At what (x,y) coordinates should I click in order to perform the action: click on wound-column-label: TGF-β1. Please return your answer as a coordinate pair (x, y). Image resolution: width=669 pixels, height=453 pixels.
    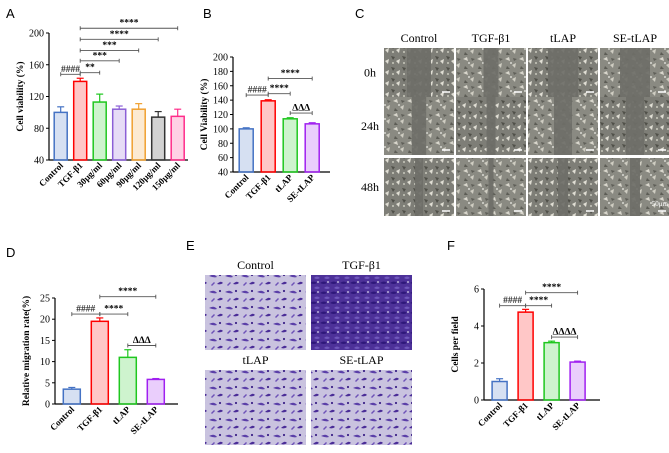
    Looking at the image, I should click on (491, 38).